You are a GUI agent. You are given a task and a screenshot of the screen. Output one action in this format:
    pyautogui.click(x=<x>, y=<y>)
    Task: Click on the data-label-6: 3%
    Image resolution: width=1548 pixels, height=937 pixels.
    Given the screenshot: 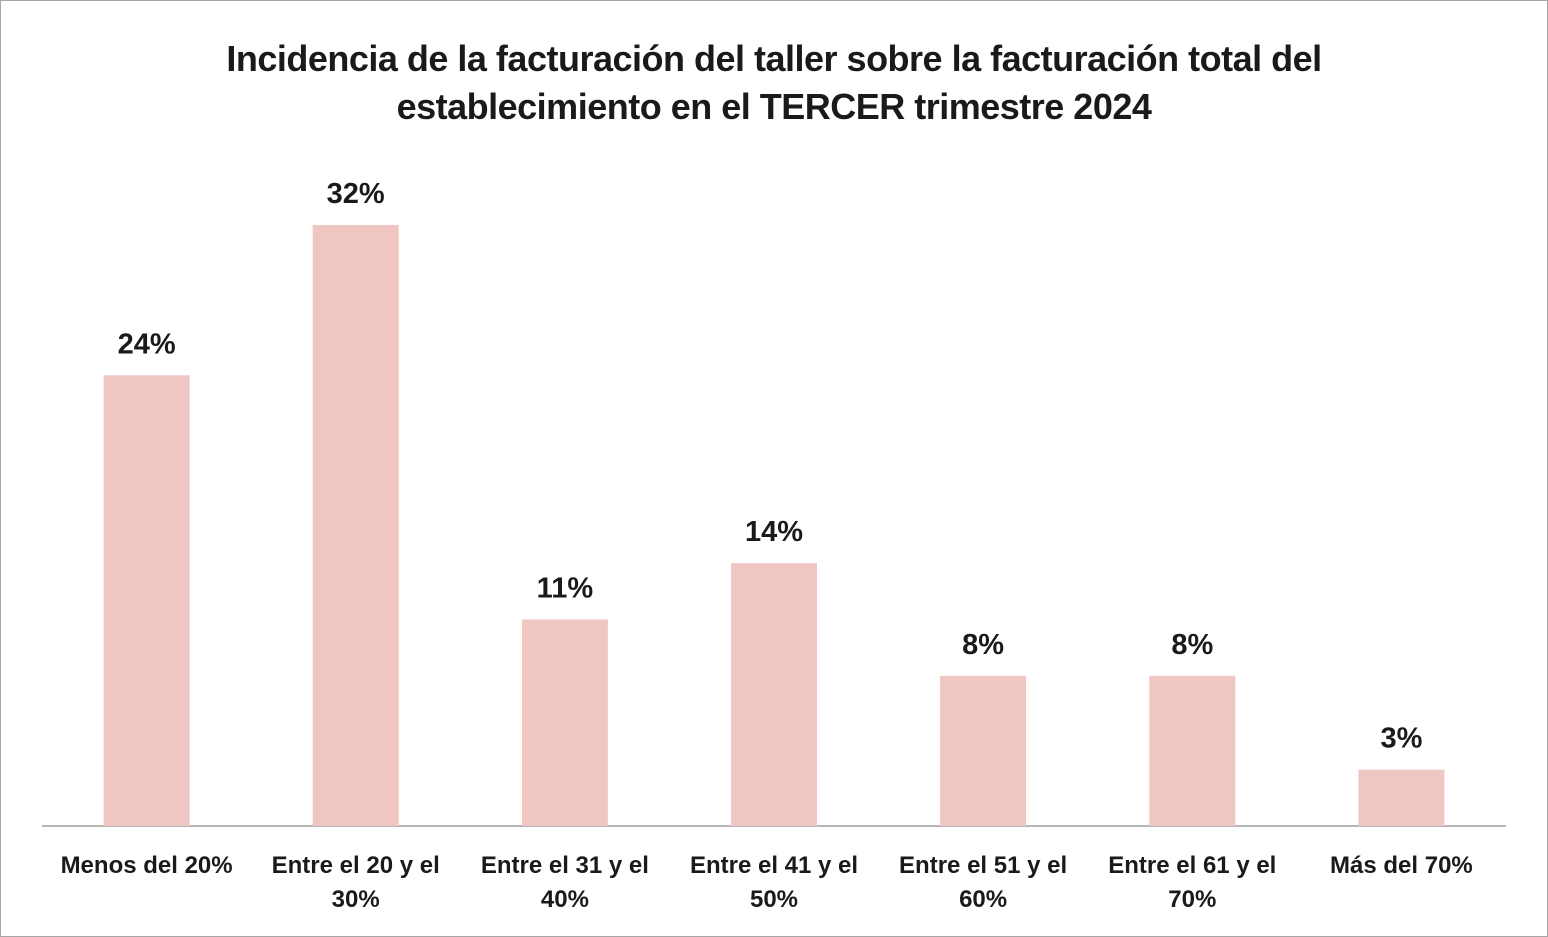 What is the action you would take?
    pyautogui.click(x=1401, y=739)
    